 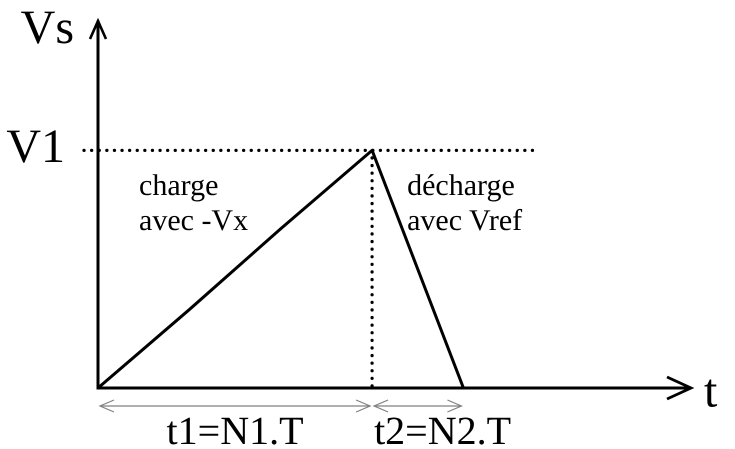 I want to click on y-axis-title: Vs, so click(x=47, y=27).